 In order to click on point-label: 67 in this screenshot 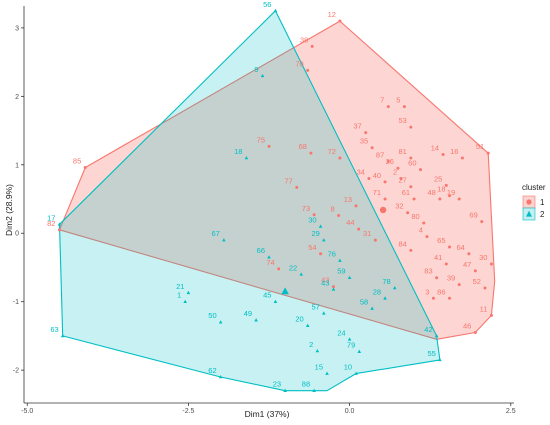, I will do `click(216, 233)`.